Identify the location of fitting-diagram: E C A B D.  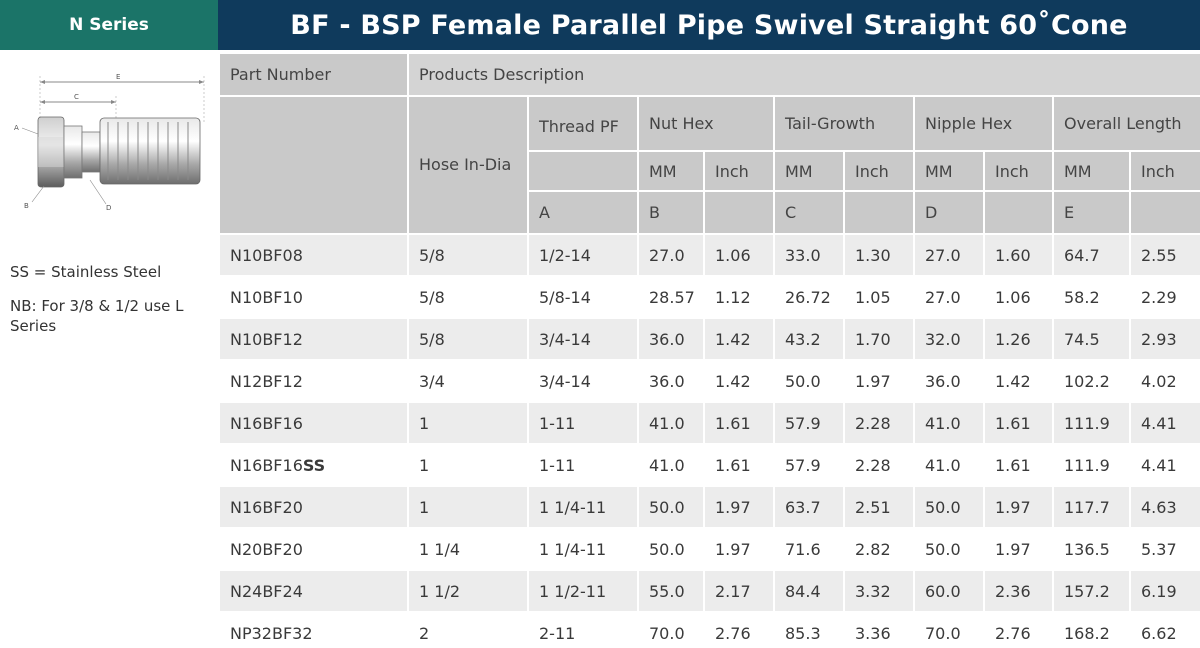
(109, 142).